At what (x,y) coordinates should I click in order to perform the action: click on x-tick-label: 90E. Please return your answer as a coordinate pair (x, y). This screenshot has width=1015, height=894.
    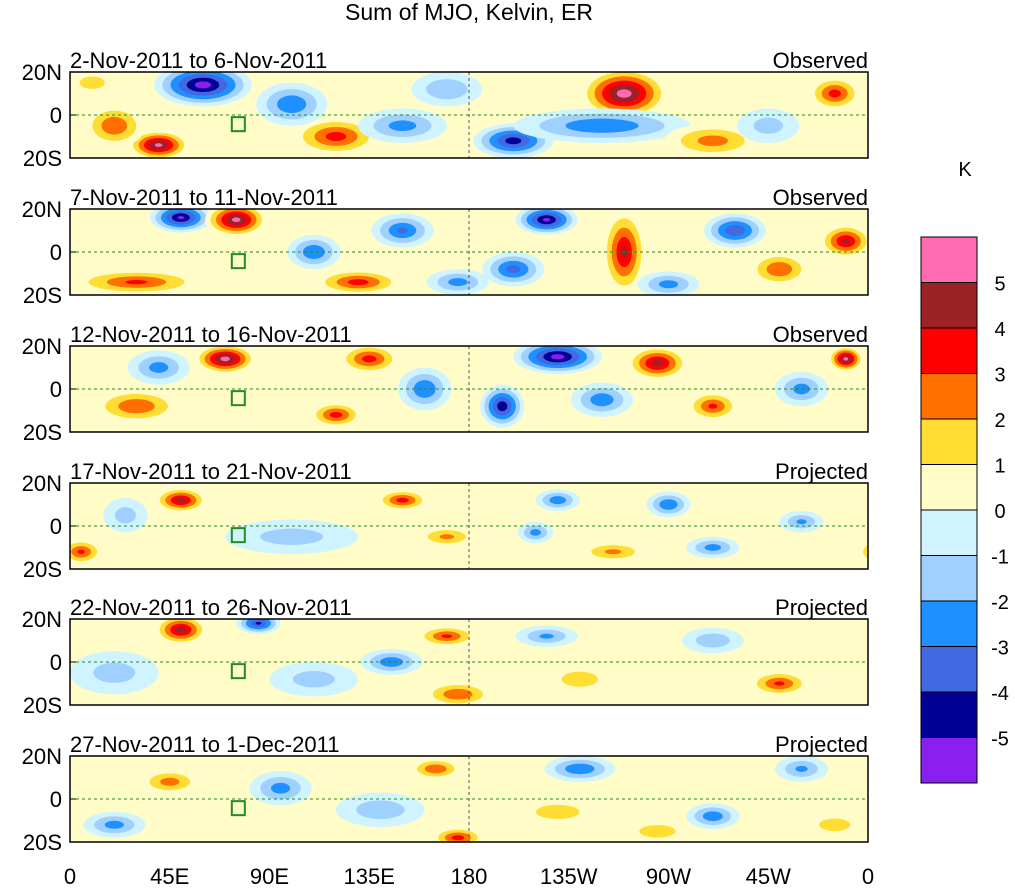
    Looking at the image, I should click on (269, 876).